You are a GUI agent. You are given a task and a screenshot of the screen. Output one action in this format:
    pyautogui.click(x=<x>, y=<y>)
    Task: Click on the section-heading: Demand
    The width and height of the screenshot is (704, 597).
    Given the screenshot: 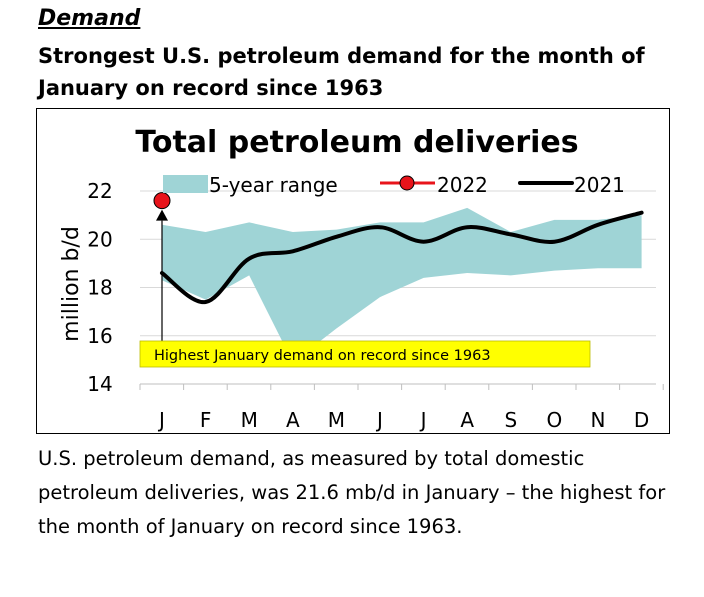 What is the action you would take?
    pyautogui.click(x=89, y=18)
    